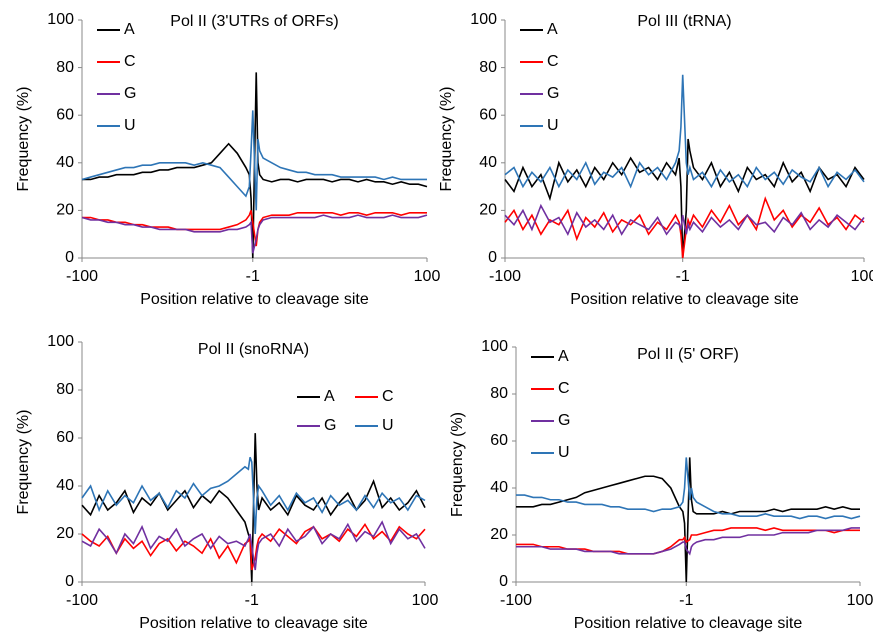 The width and height of the screenshot is (873, 640). What do you see at coordinates (688, 354) in the screenshot?
I see `chart-title: Pol II (5' ORF)` at bounding box center [688, 354].